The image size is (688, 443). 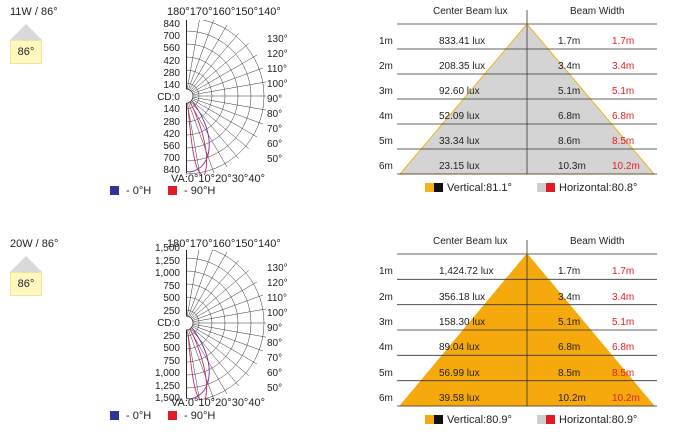 What do you see at coordinates (459, 116) in the screenshot?
I see `row-lux: 52.09 lux` at bounding box center [459, 116].